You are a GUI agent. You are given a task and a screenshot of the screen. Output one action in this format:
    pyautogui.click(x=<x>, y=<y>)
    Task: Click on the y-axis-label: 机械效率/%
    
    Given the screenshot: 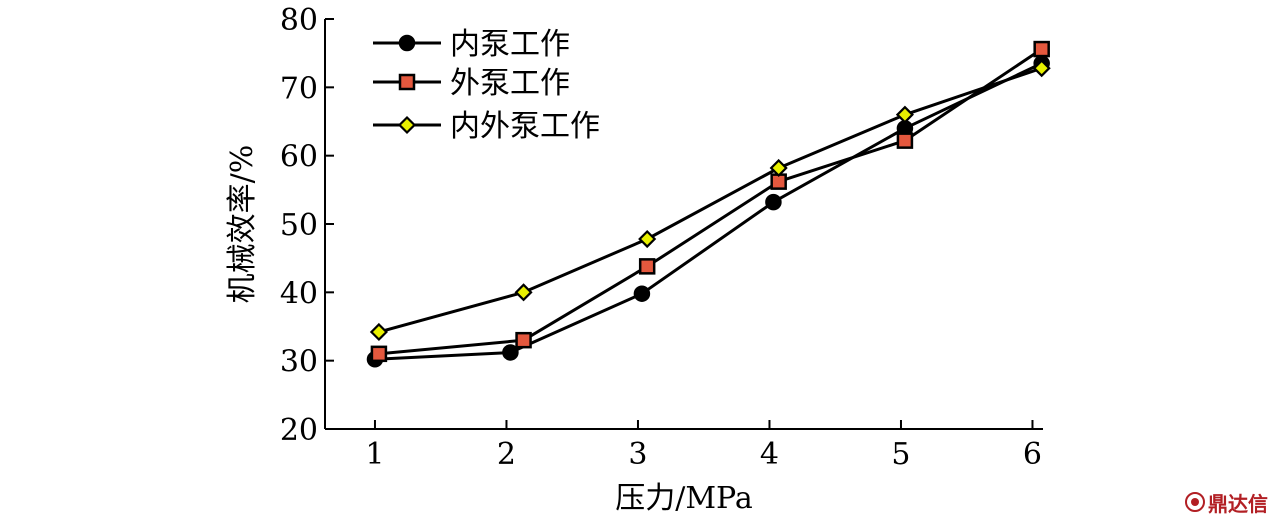 What is the action you would take?
    pyautogui.click(x=242, y=224)
    